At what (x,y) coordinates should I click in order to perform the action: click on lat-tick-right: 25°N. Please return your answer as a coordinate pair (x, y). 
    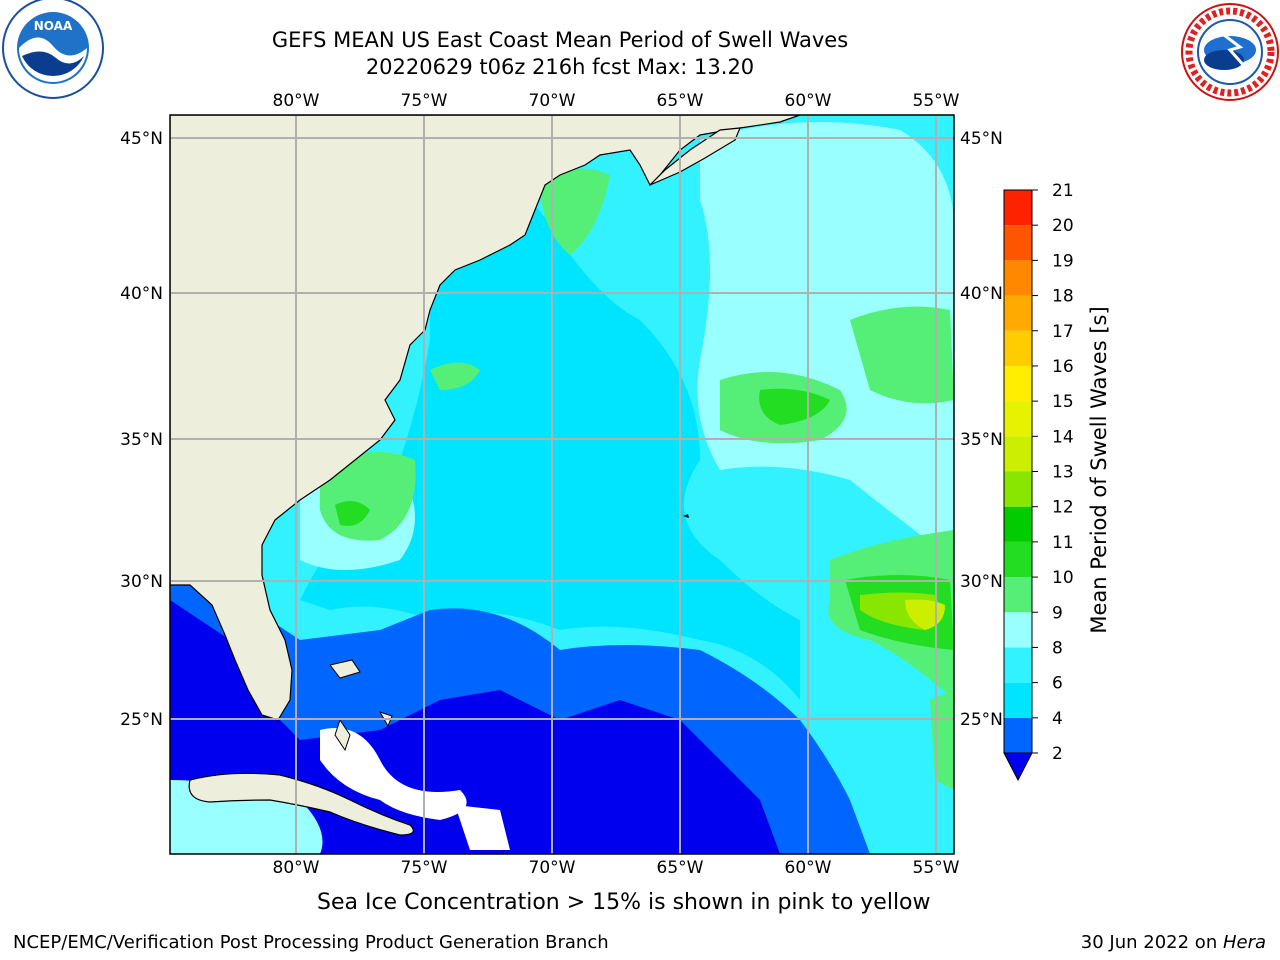
    Looking at the image, I should click on (981, 720).